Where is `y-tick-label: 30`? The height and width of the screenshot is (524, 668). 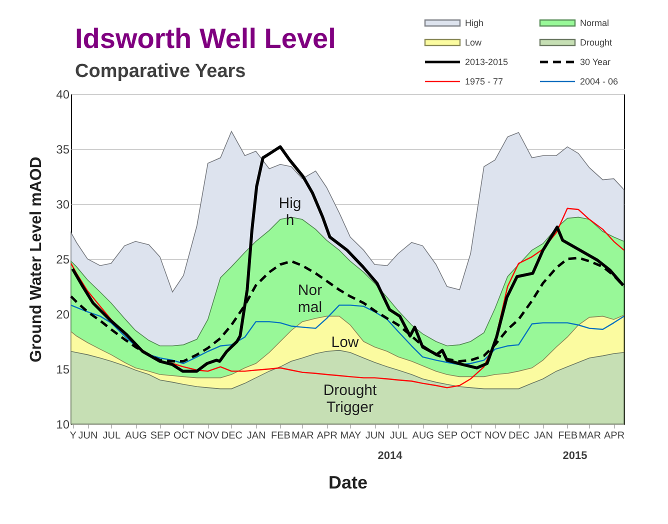
y-tick-label: 30 is located at coordinates (63, 205).